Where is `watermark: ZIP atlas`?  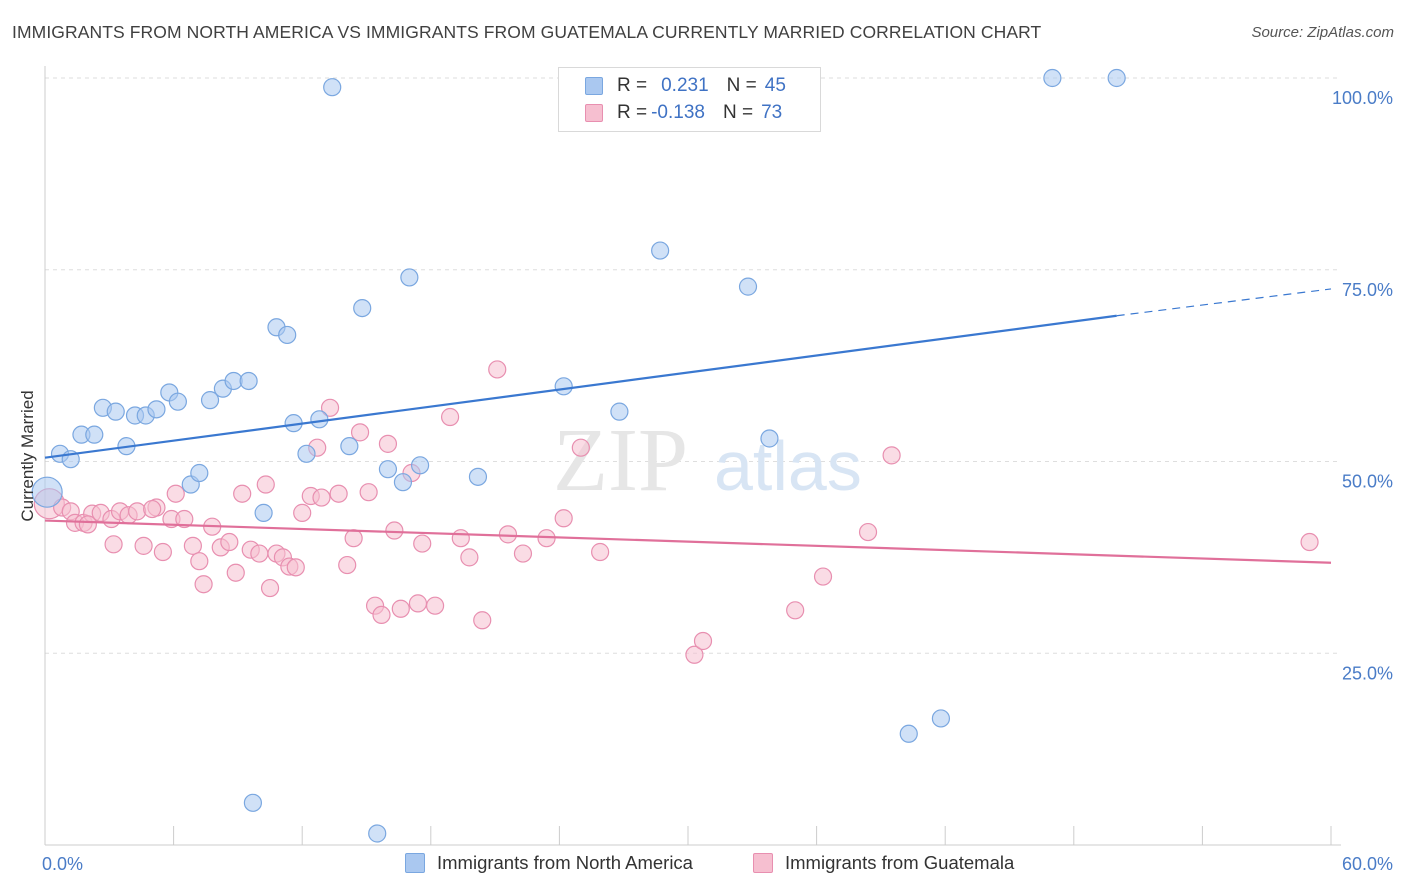
watermark: ZIP atlas is located at coordinates (707, 460).